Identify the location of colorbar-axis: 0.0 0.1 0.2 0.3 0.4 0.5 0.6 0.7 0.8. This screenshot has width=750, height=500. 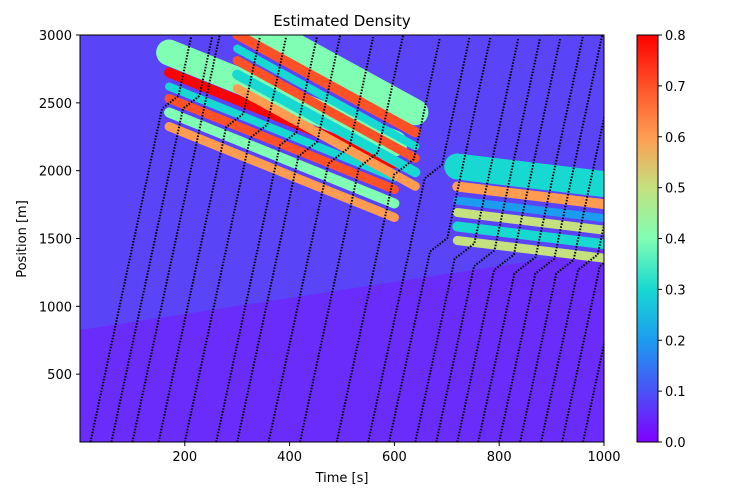
(672, 240).